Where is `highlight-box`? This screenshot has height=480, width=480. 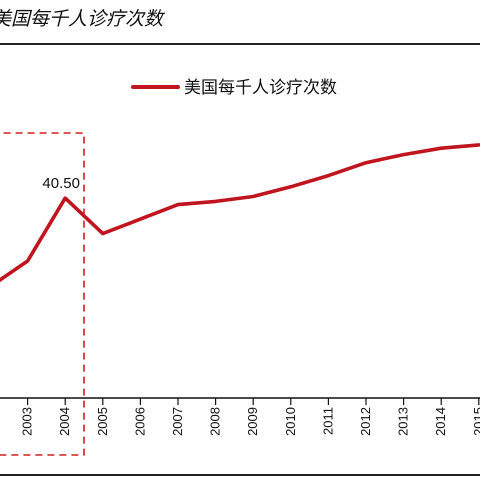 highlight-box is located at coordinates (42, 294).